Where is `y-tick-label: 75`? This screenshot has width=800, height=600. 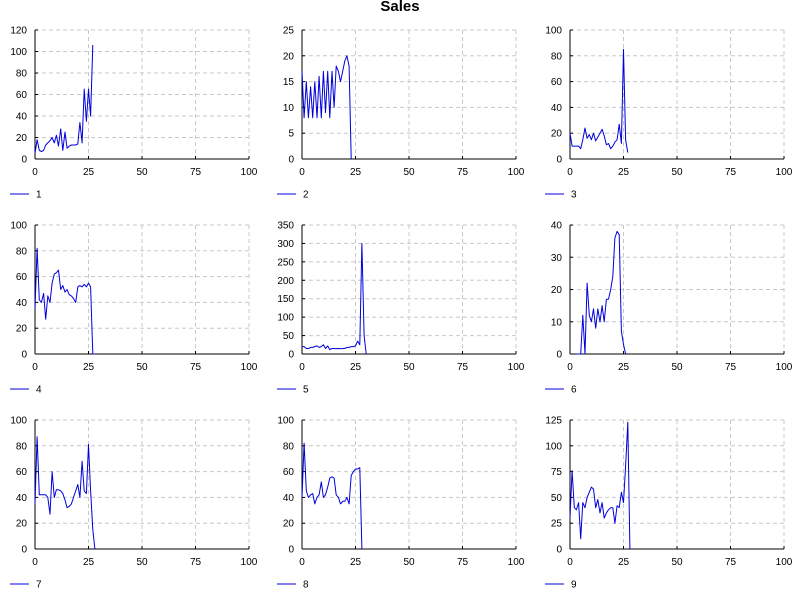
y-tick-label: 75 is located at coordinates (557, 472).